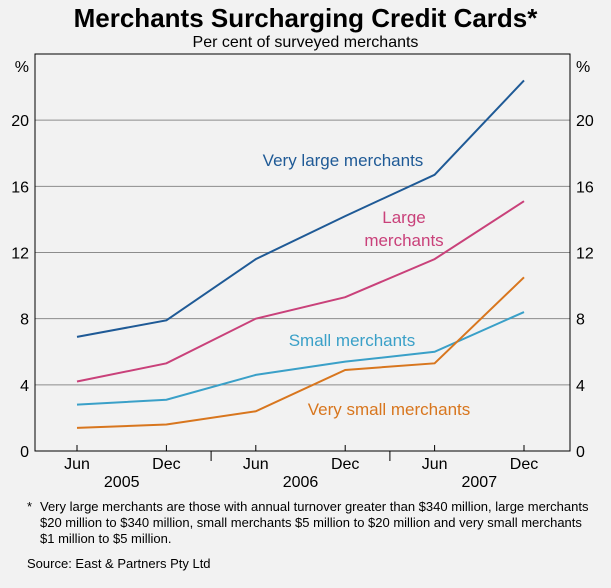 The height and width of the screenshot is (588, 611). What do you see at coordinates (22, 67) in the screenshot?
I see `y-unit-label-left: %` at bounding box center [22, 67].